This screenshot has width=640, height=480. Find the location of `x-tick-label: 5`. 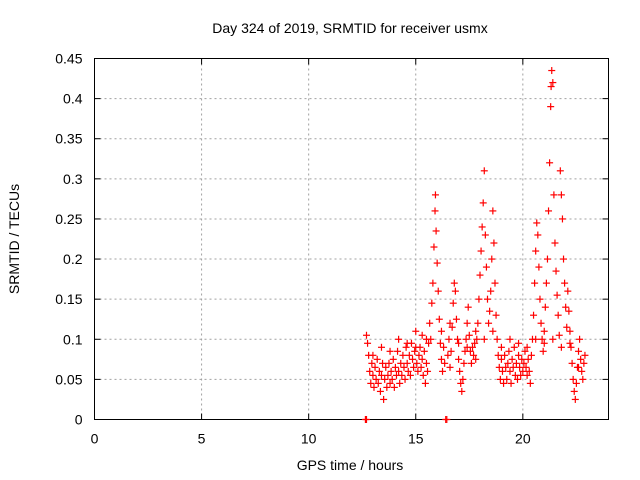

x-tick-label: 5 is located at coordinates (202, 439).